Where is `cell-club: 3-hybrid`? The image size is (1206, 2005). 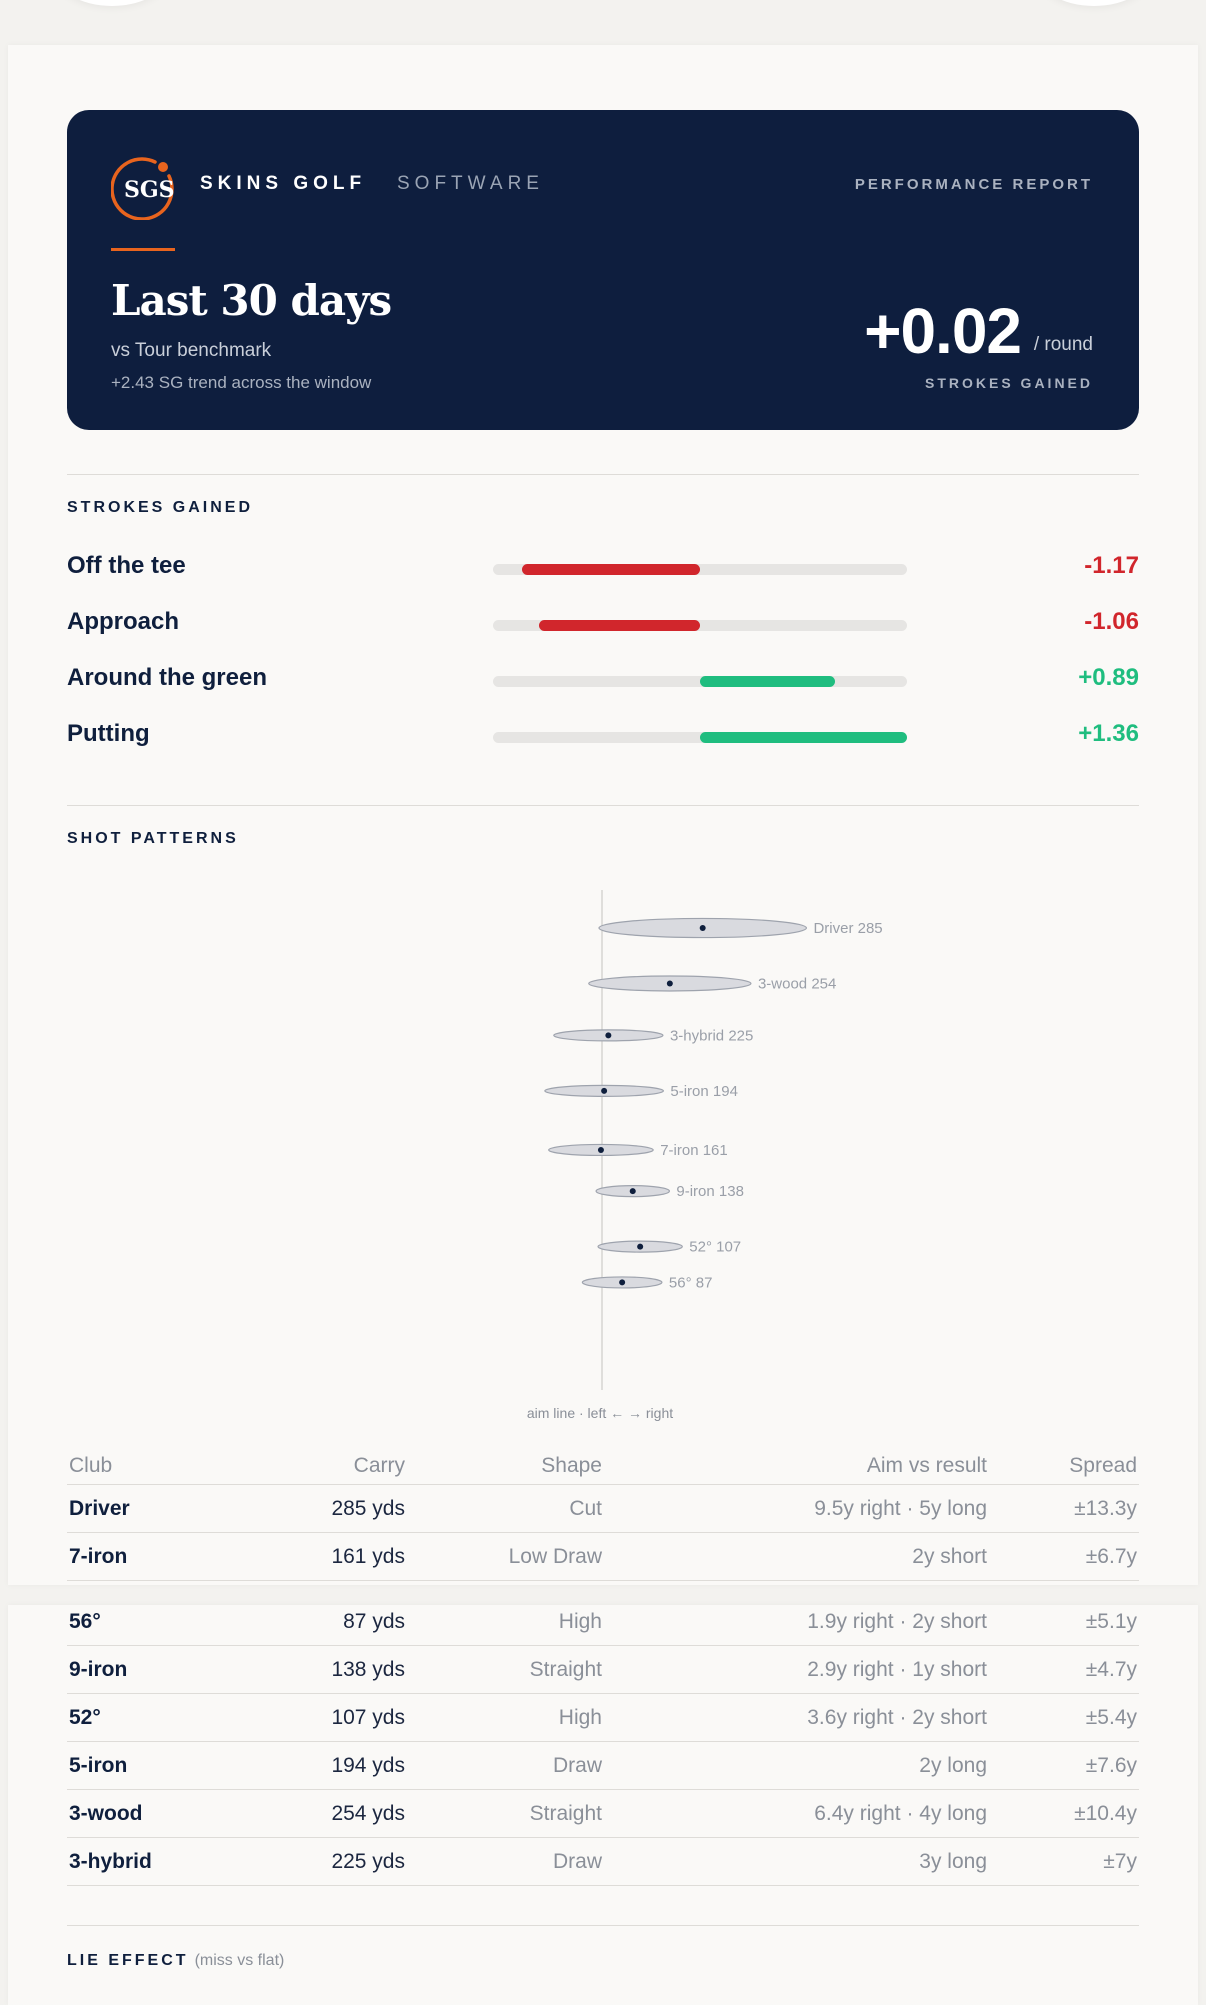
cell-club: 3-hybrid is located at coordinates (152, 1861).